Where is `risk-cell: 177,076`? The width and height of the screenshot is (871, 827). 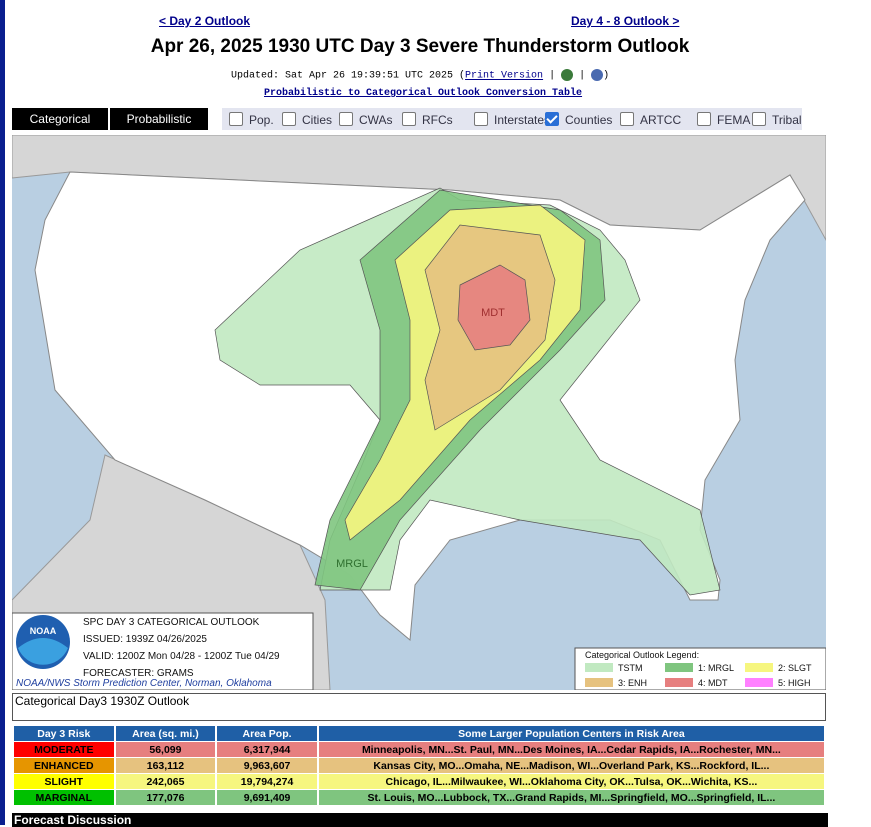
risk-cell: 177,076 is located at coordinates (165, 797).